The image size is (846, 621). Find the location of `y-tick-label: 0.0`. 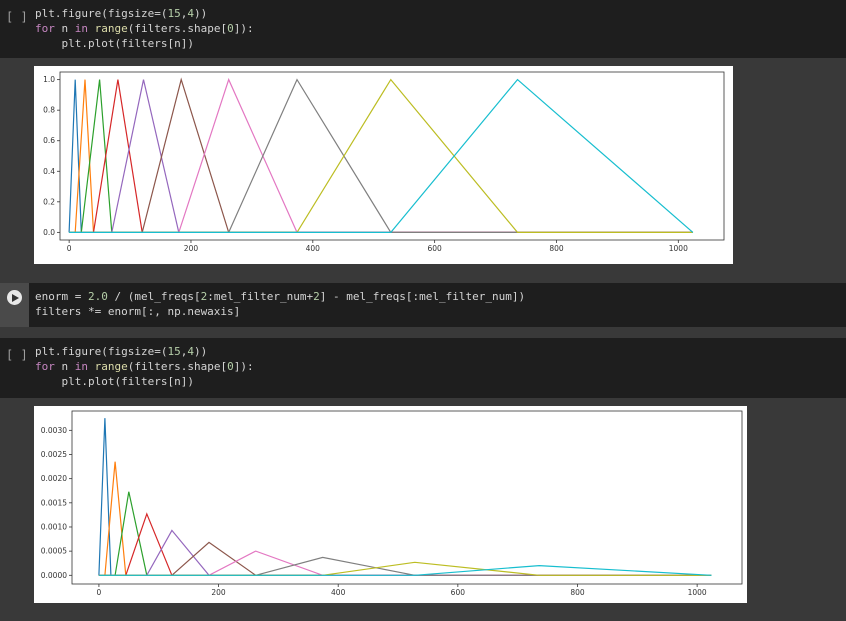

y-tick-label: 0.0 is located at coordinates (49, 232).